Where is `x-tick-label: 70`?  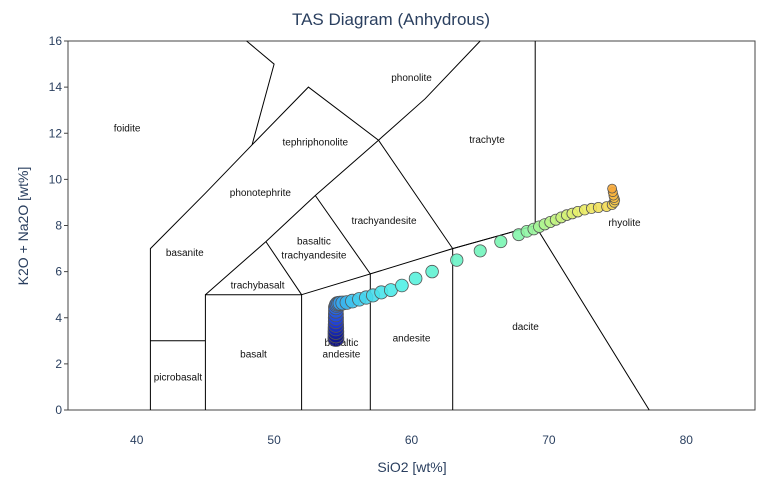
x-tick-label: 70 is located at coordinates (549, 440).